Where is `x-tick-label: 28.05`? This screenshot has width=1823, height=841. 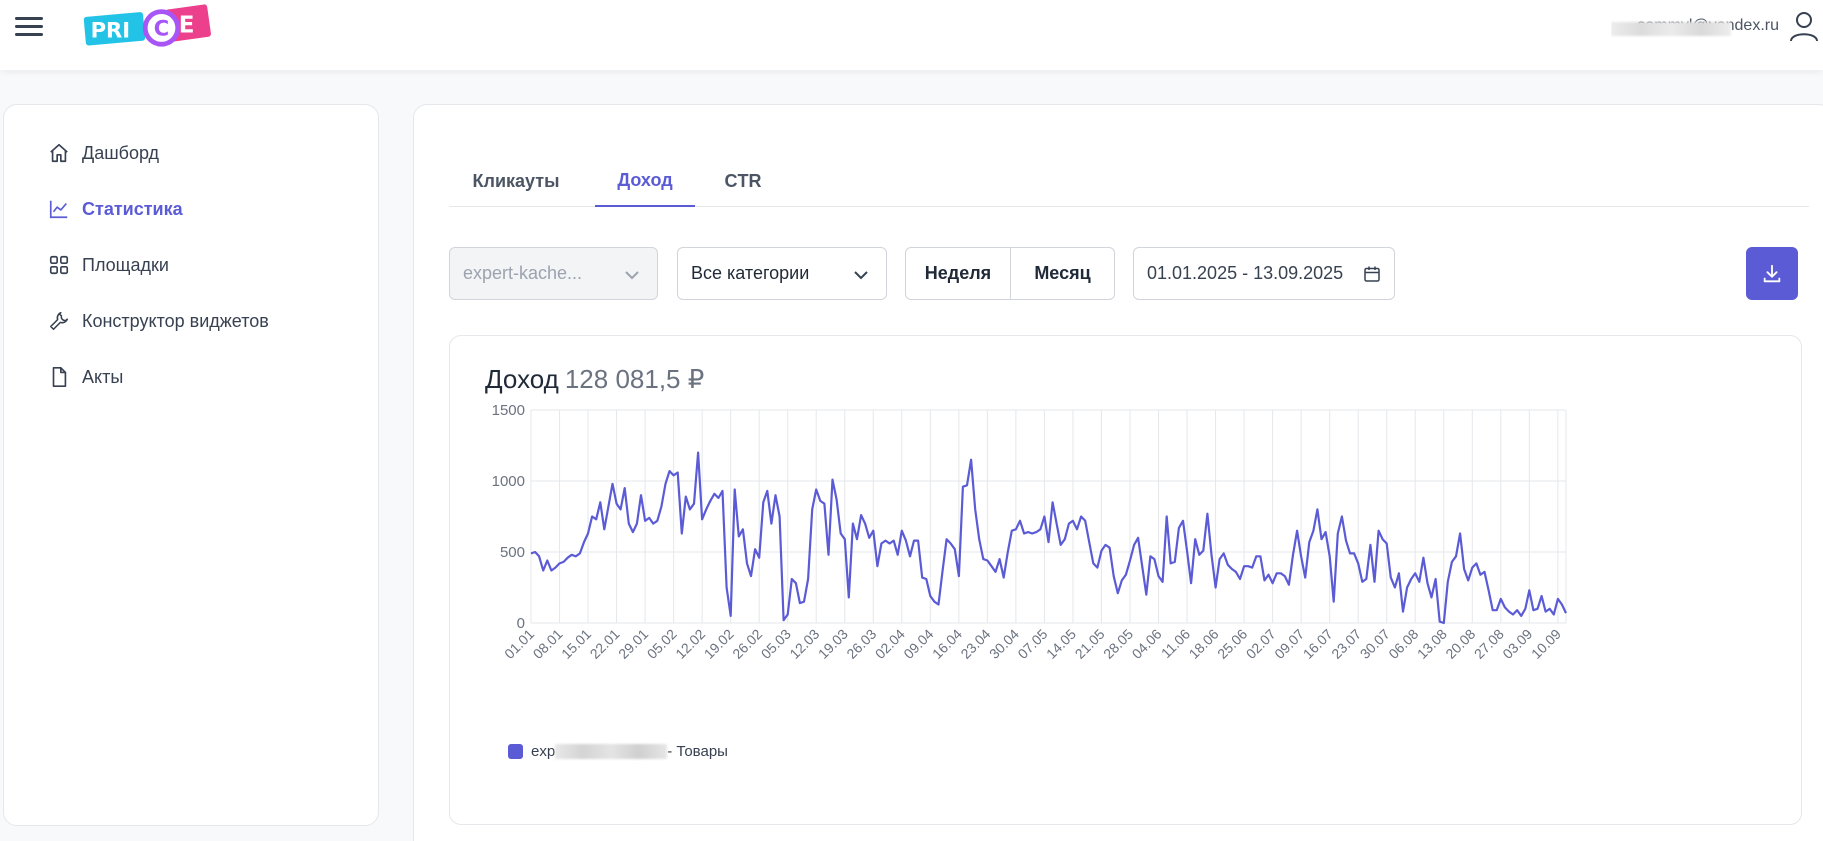
x-tick-label: 28.05 is located at coordinates (1118, 644).